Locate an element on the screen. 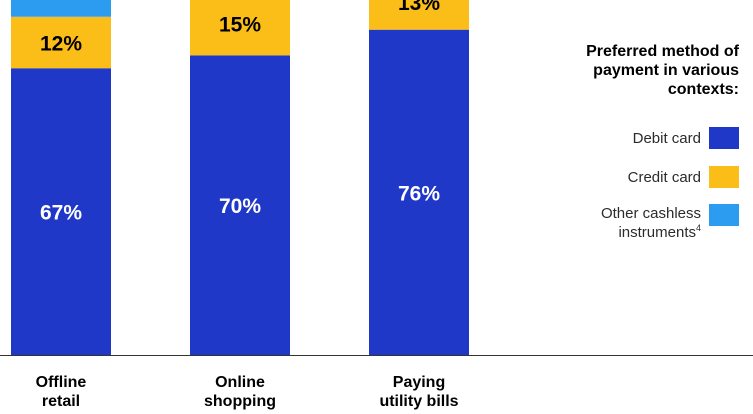  data-label-credit-1: 12% is located at coordinates (61, 44).